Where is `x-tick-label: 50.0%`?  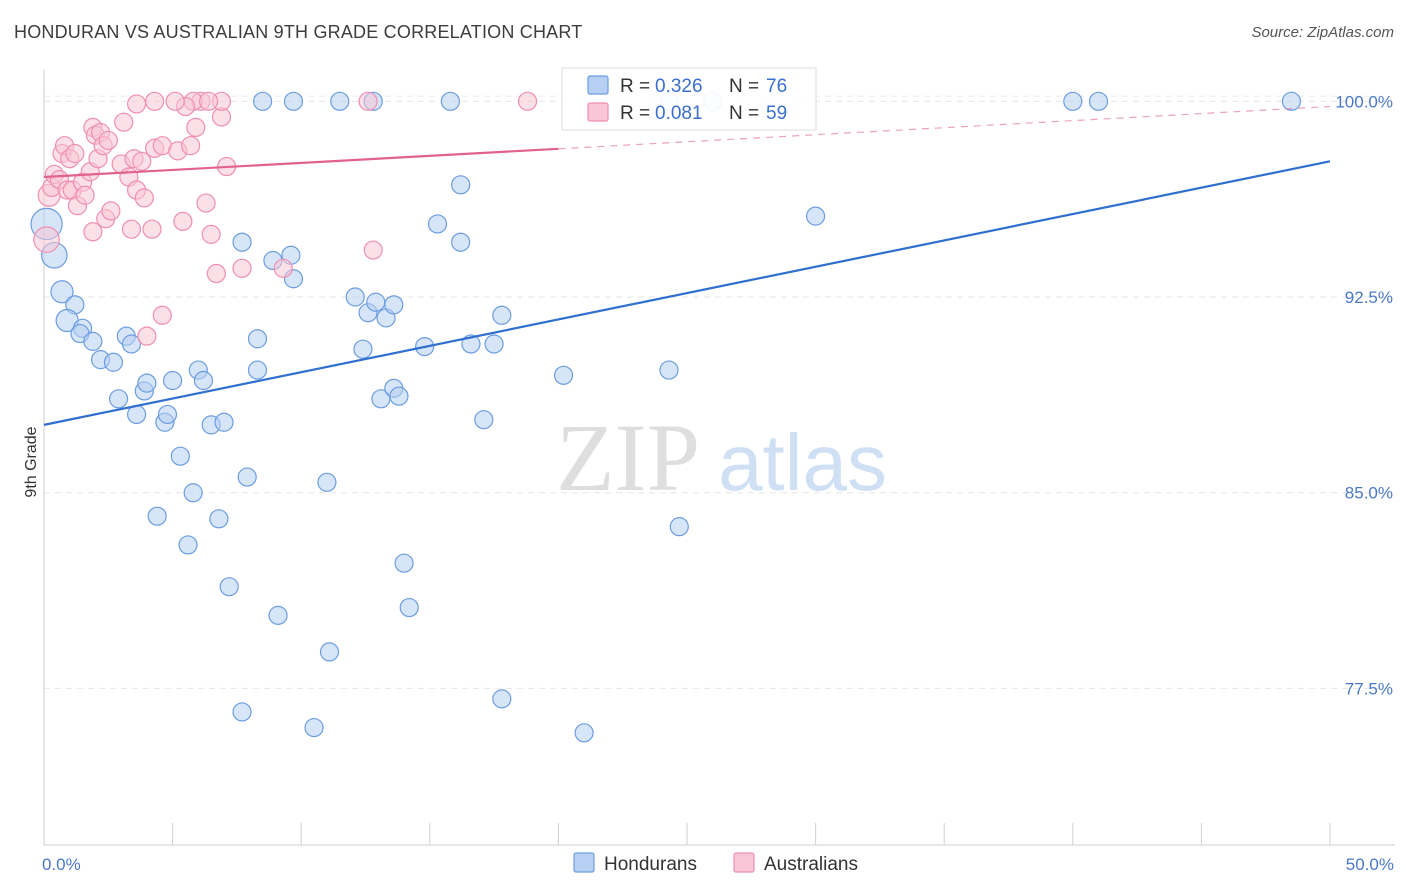 x-tick-label: 50.0% is located at coordinates (1370, 864).